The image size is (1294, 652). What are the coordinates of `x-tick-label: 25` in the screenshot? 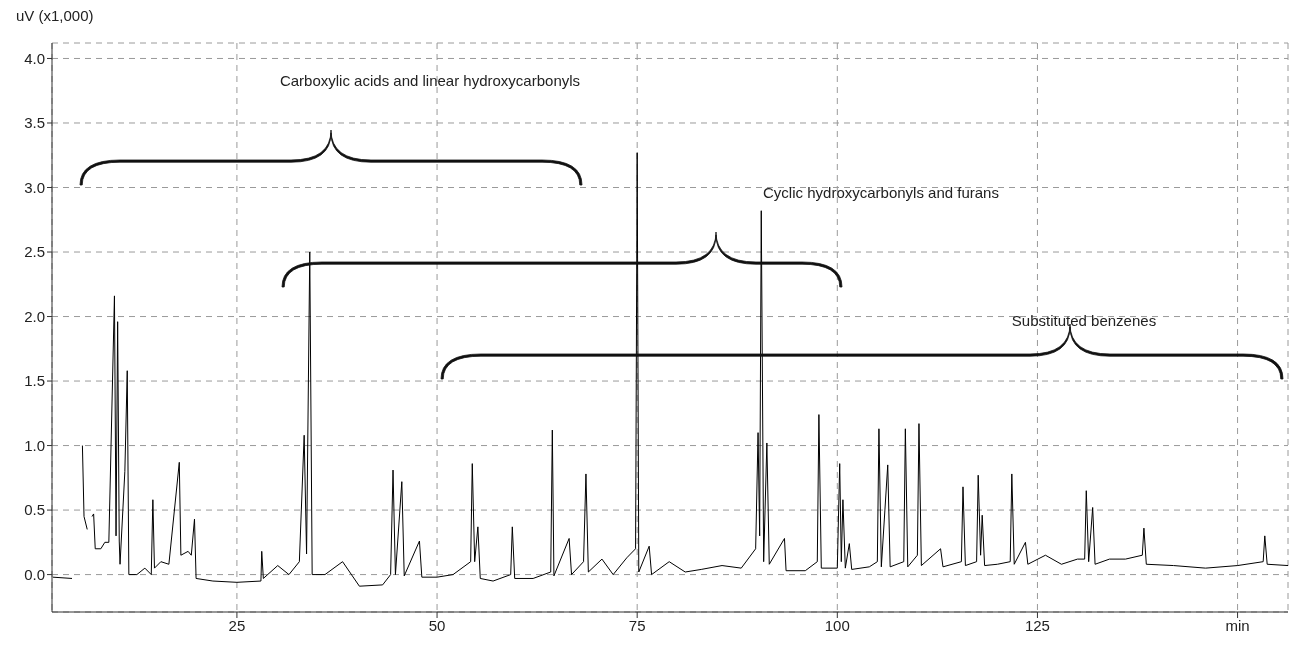 It's located at (237, 625).